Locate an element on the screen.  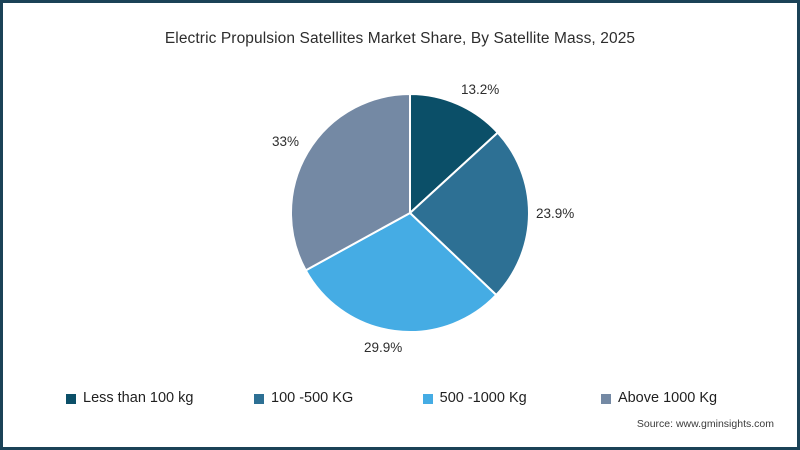
legend-label-3: Above 1000 Kg is located at coordinates (667, 398).